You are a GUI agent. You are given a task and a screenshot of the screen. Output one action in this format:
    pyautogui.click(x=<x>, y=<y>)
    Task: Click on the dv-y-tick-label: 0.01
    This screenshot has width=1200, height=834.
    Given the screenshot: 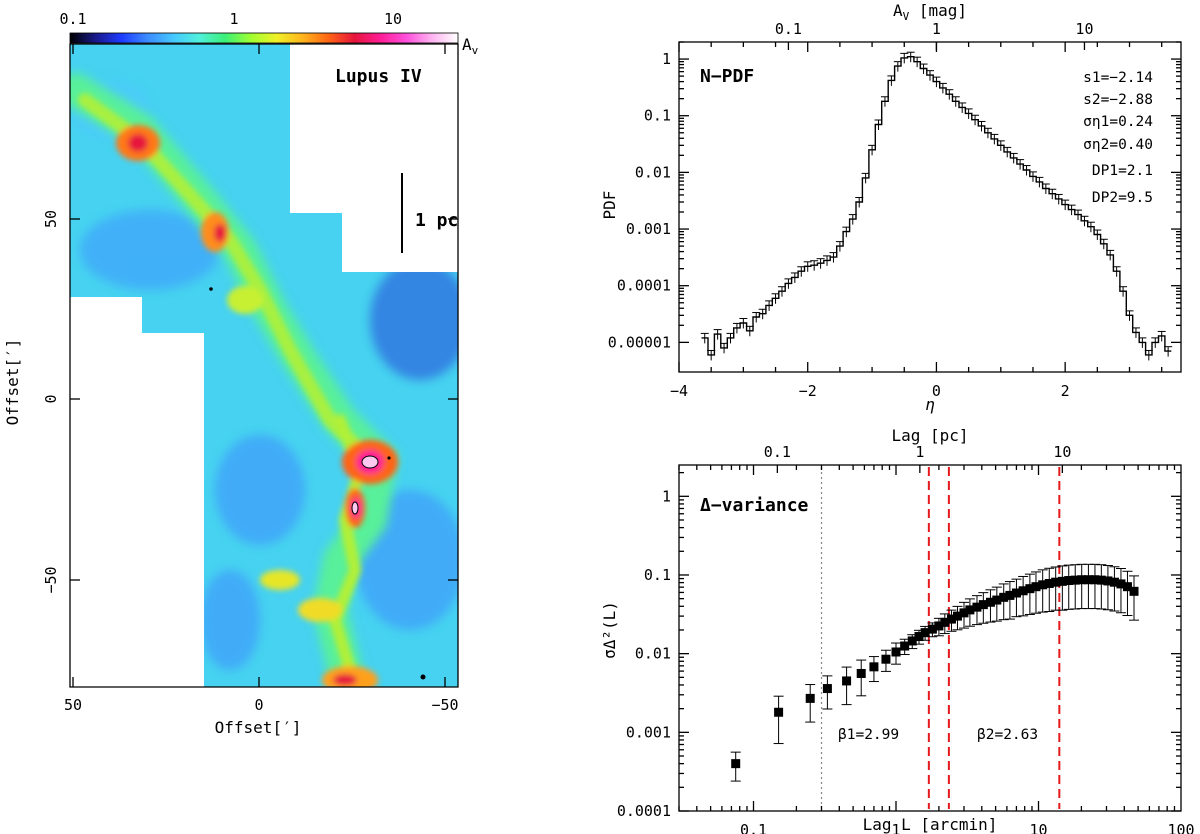 What is the action you would take?
    pyautogui.click(x=653, y=654)
    